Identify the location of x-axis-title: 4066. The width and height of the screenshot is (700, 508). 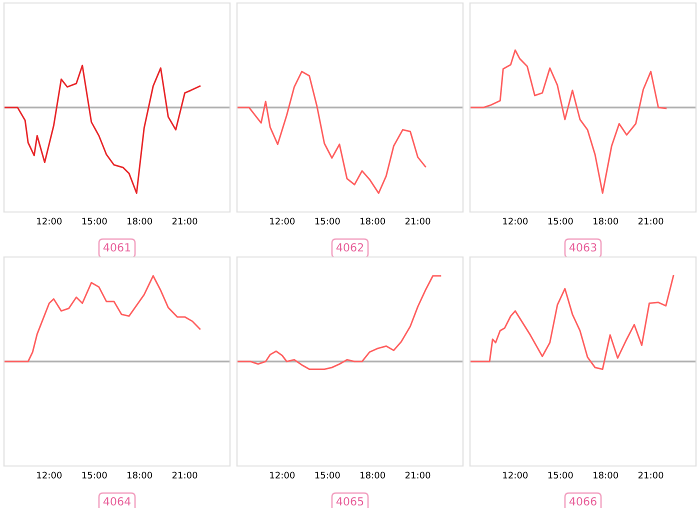
(582, 501).